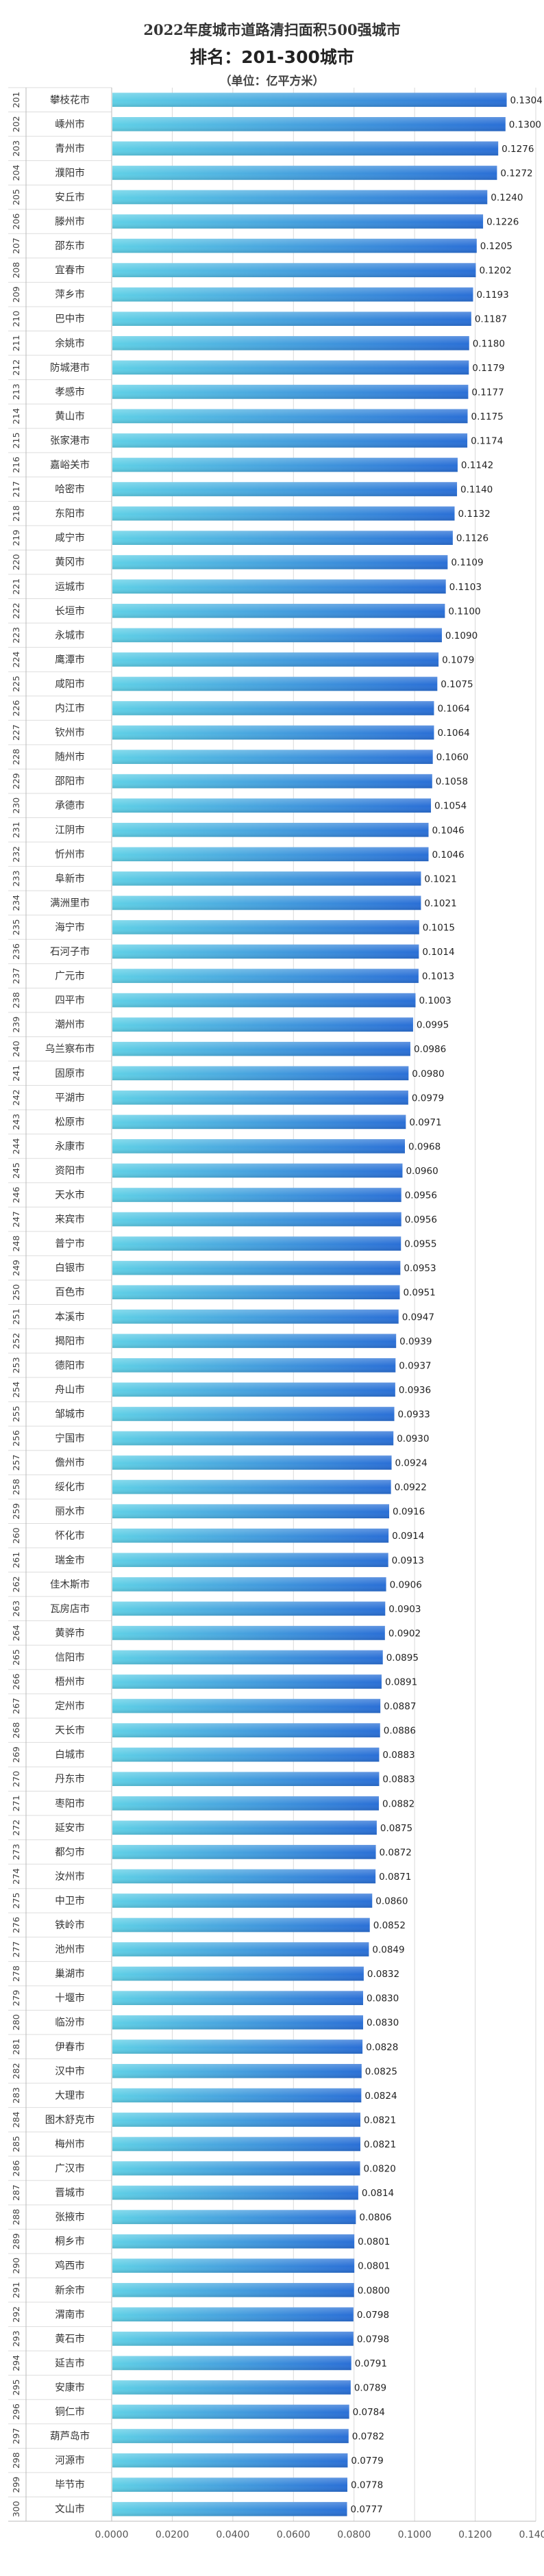 The height and width of the screenshot is (2576, 544). Describe the element at coordinates (398, 1803) in the screenshot. I see `value-label: 0.0882` at that location.